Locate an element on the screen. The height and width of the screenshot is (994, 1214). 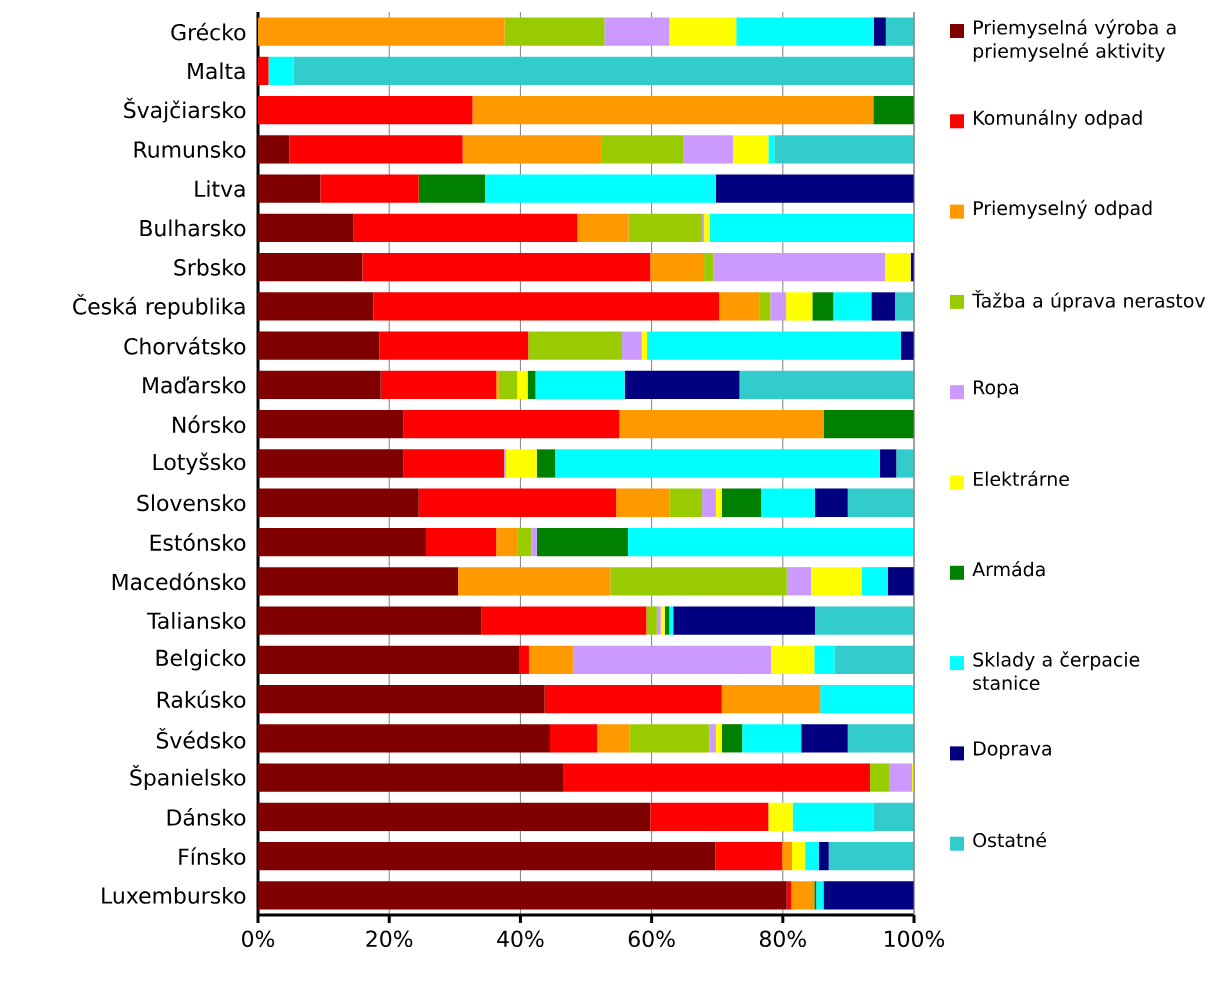
y-tick-label: Taliansko is located at coordinates (196, 621).